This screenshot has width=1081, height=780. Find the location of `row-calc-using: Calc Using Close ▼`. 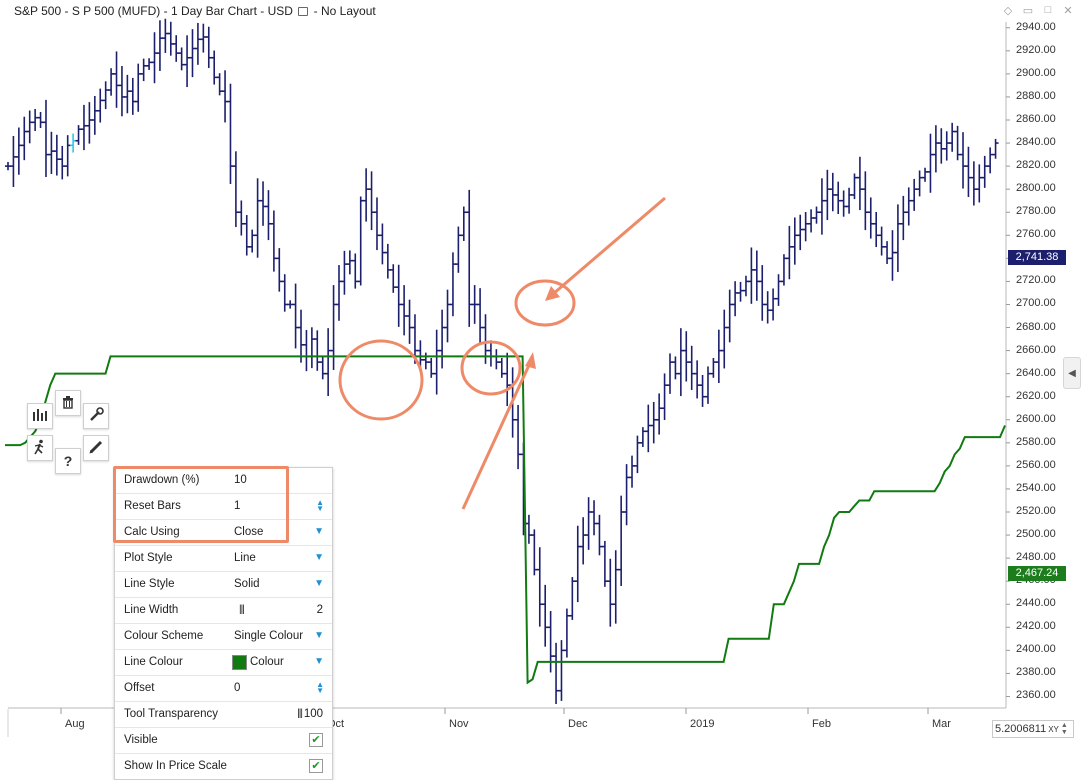

row-calc-using: Calc Using Close ▼ is located at coordinates (223, 533).